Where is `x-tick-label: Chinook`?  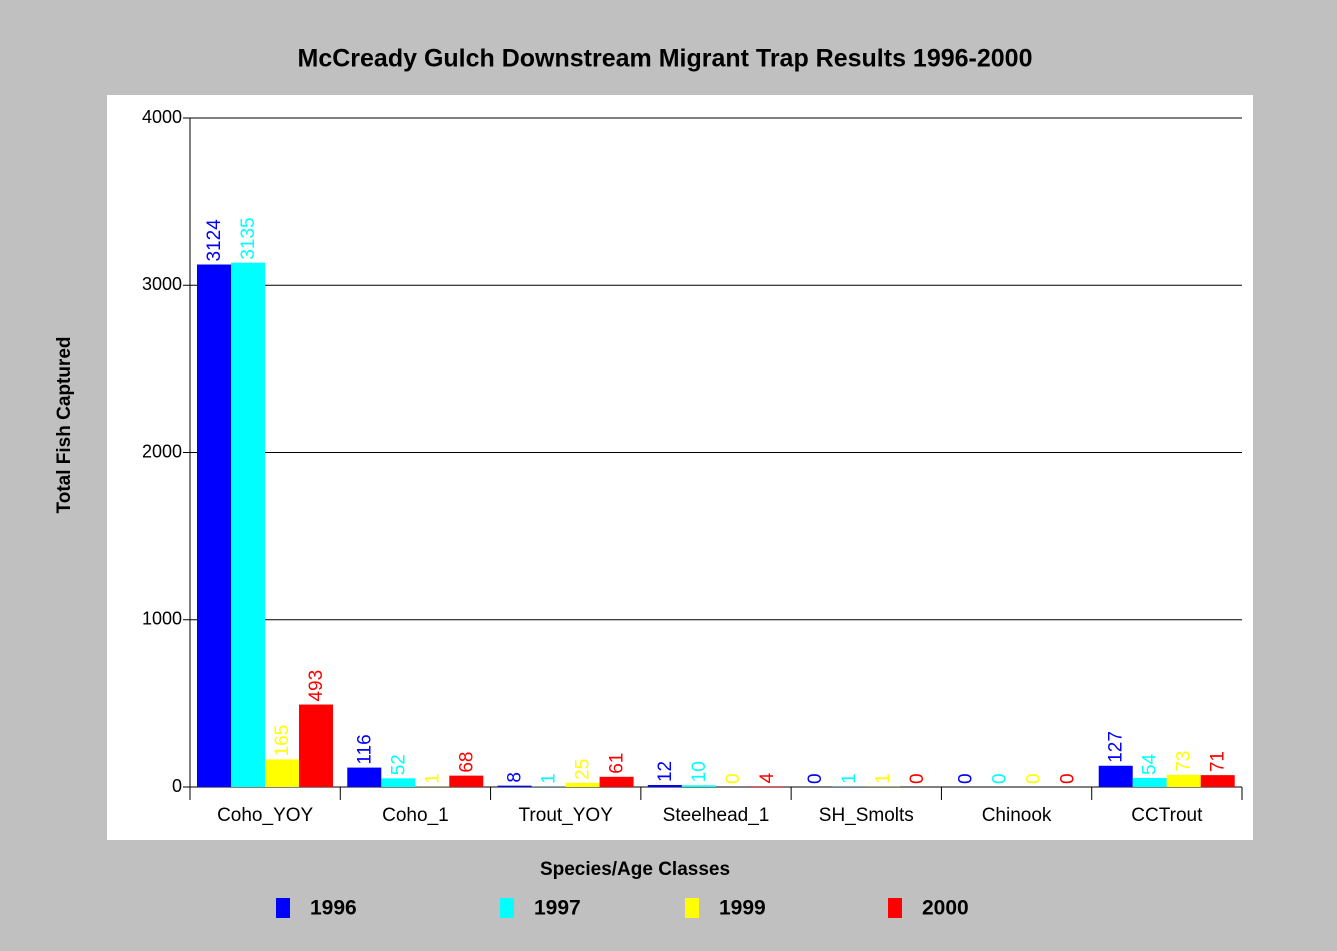
x-tick-label: Chinook is located at coordinates (1017, 815).